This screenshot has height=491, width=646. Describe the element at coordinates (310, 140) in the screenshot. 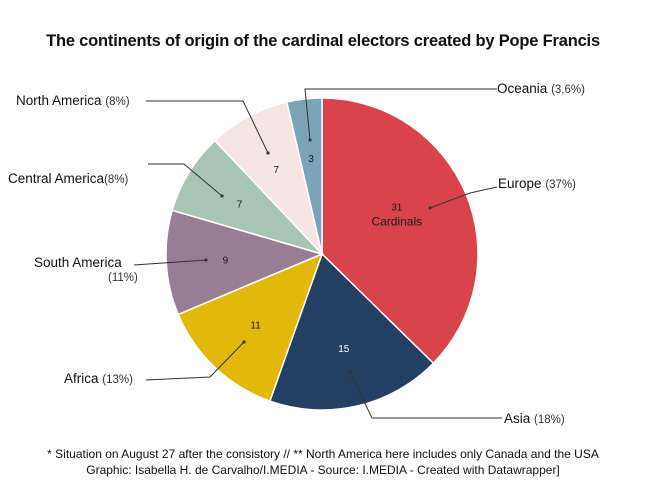

I see `leader-dot-oceania` at that location.